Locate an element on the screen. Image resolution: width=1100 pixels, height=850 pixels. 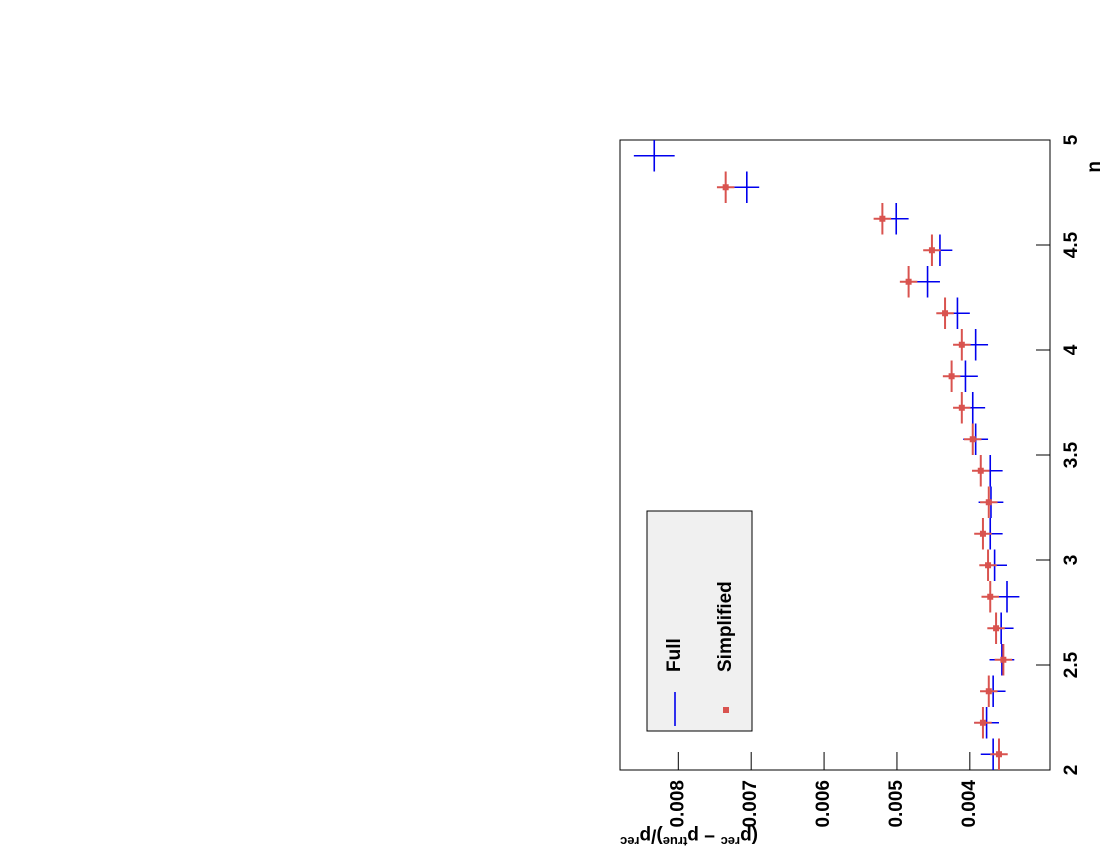
y-axis-label-part: true is located at coordinates (675, 842).